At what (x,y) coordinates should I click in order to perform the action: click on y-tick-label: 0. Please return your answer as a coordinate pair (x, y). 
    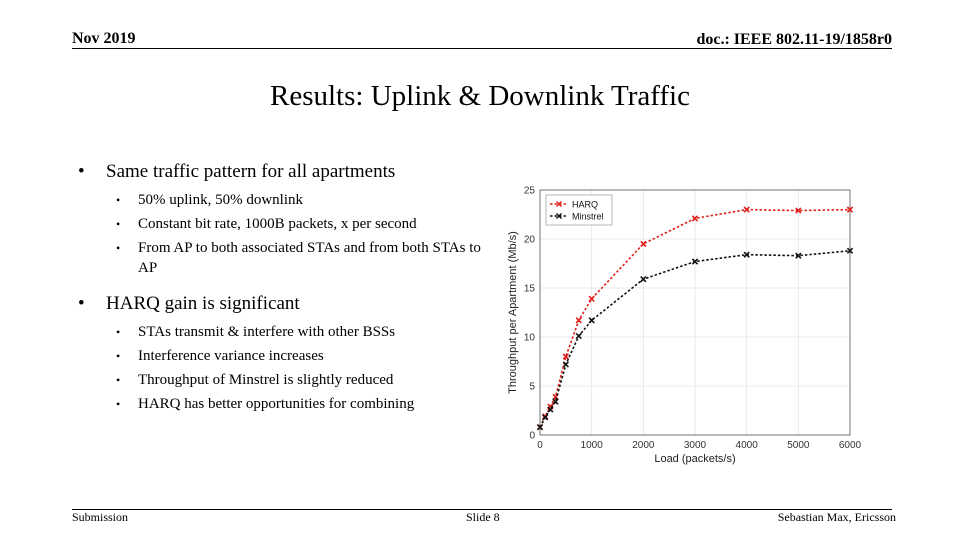
    Looking at the image, I should click on (532, 436).